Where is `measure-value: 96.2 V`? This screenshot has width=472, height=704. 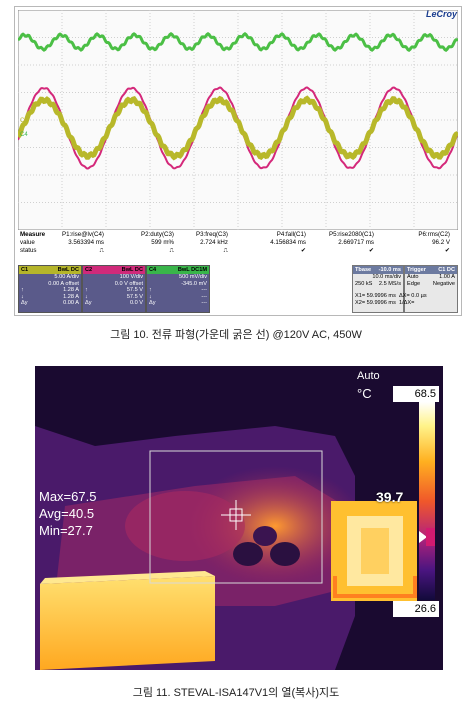 measure-value: 96.2 V is located at coordinates (441, 242).